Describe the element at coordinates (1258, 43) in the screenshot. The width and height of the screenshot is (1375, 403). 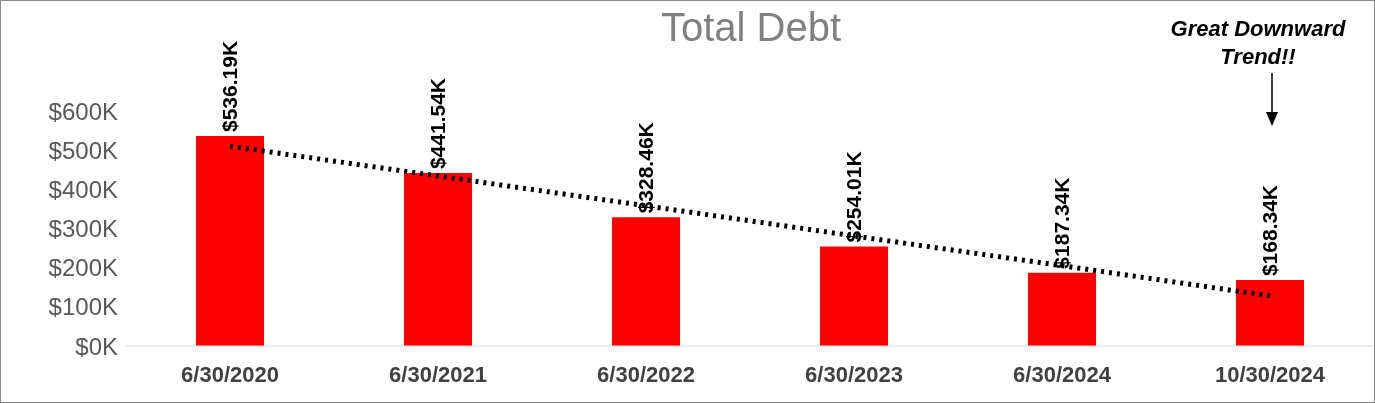
I see `text: Great Downward Trend!!` at that location.